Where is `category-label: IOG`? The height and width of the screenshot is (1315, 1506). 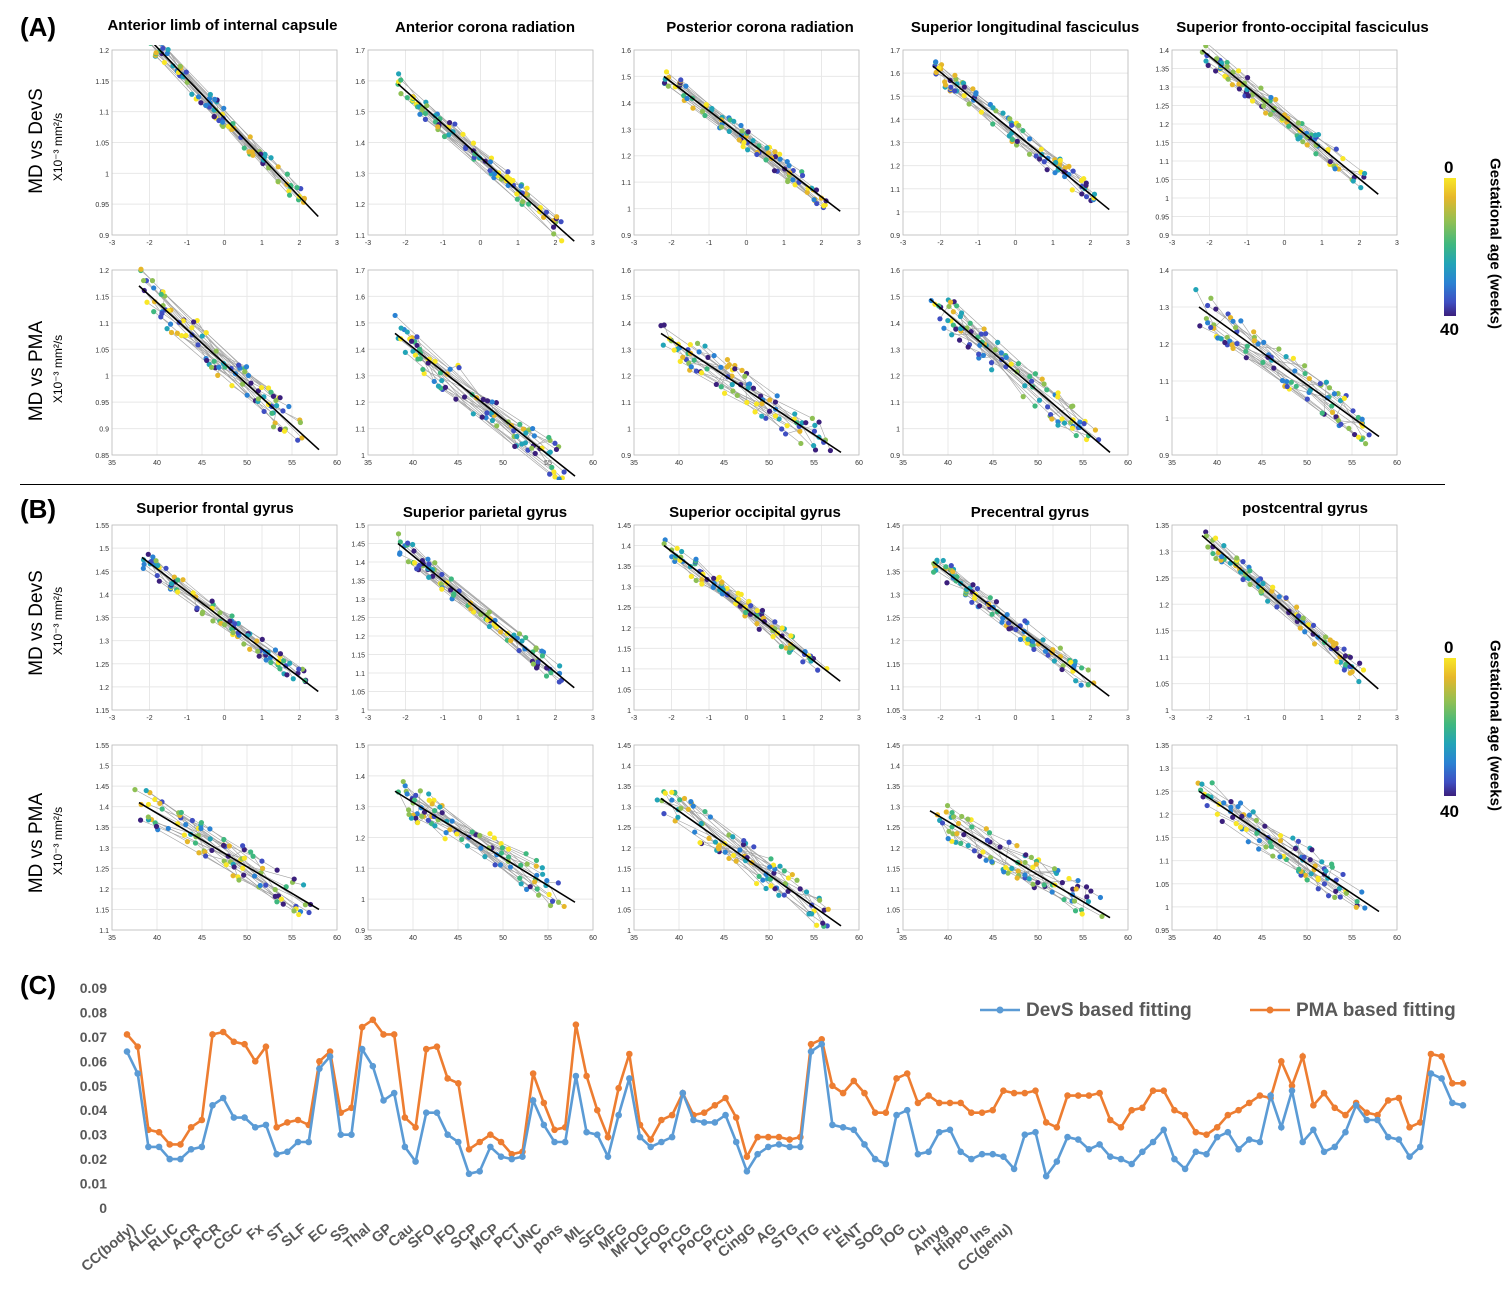
category-label: IOG is located at coordinates (893, 1235).